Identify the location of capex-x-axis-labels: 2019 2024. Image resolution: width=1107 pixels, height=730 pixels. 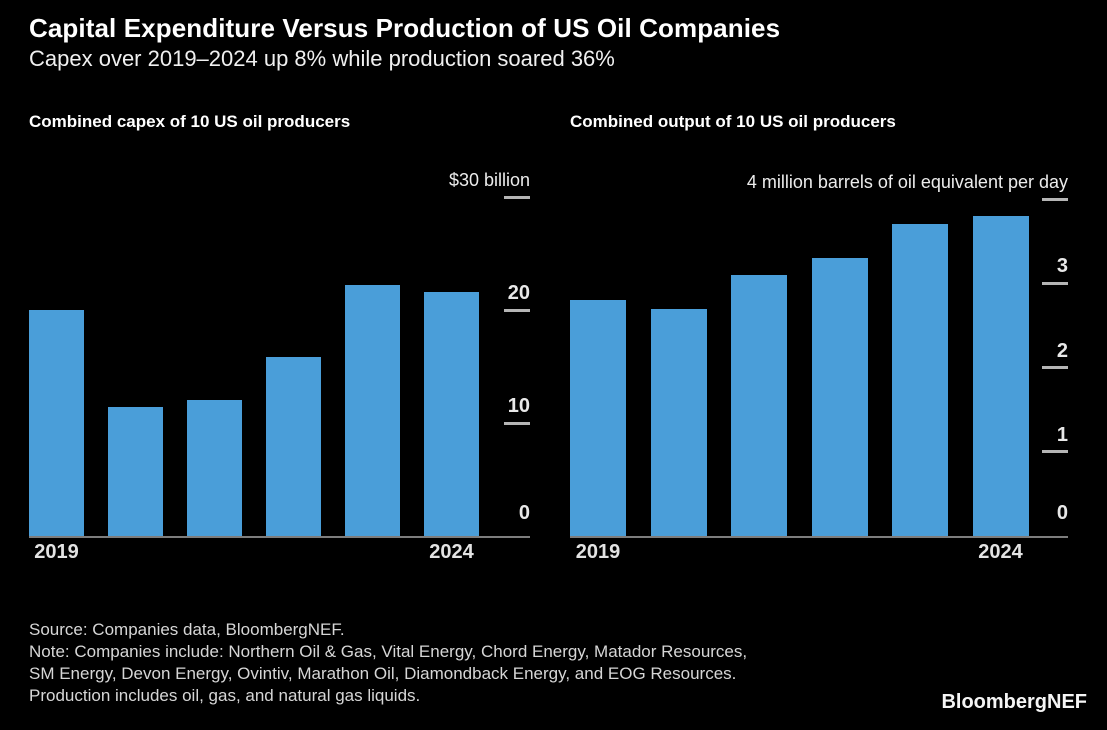
(279, 554).